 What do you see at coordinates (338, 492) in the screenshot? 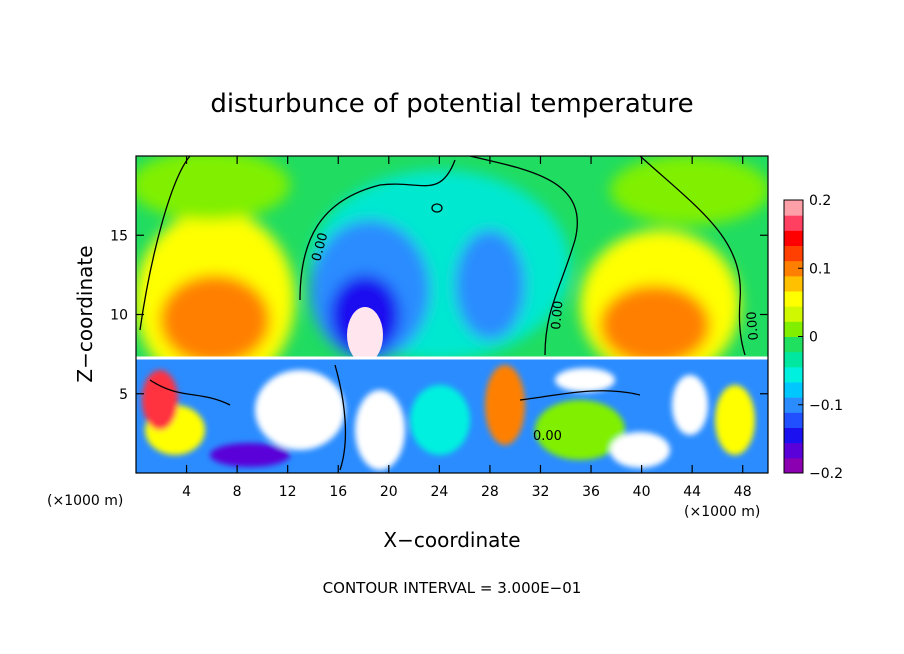
I see `x-tick-label: 16` at bounding box center [338, 492].